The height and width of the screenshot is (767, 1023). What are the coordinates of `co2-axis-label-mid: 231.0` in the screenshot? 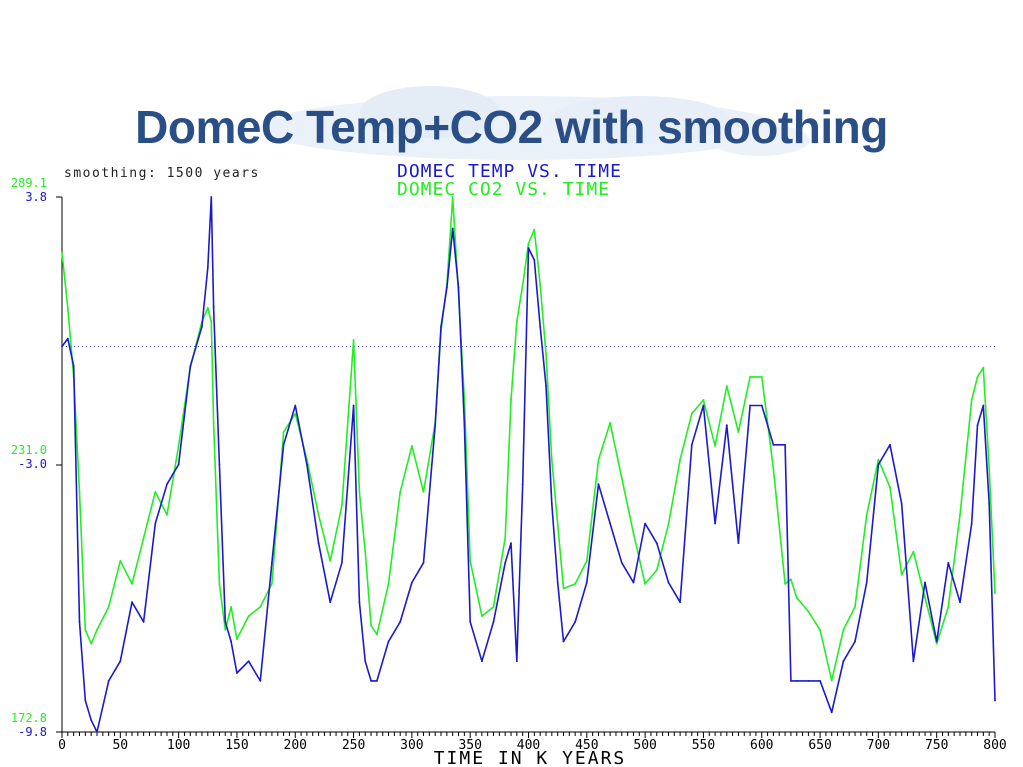 It's located at (29, 450).